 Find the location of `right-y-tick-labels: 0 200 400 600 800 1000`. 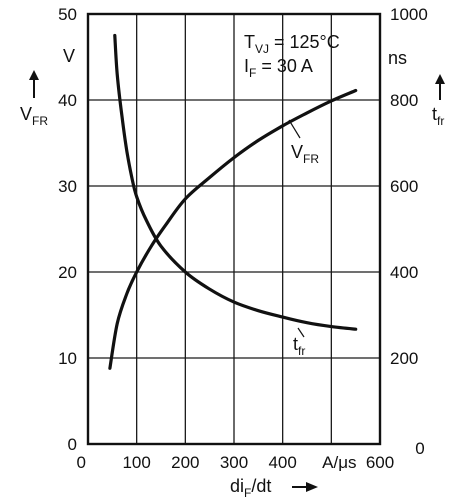

right-y-tick-labels: 0 200 400 600 800 1000 is located at coordinates (409, 231).